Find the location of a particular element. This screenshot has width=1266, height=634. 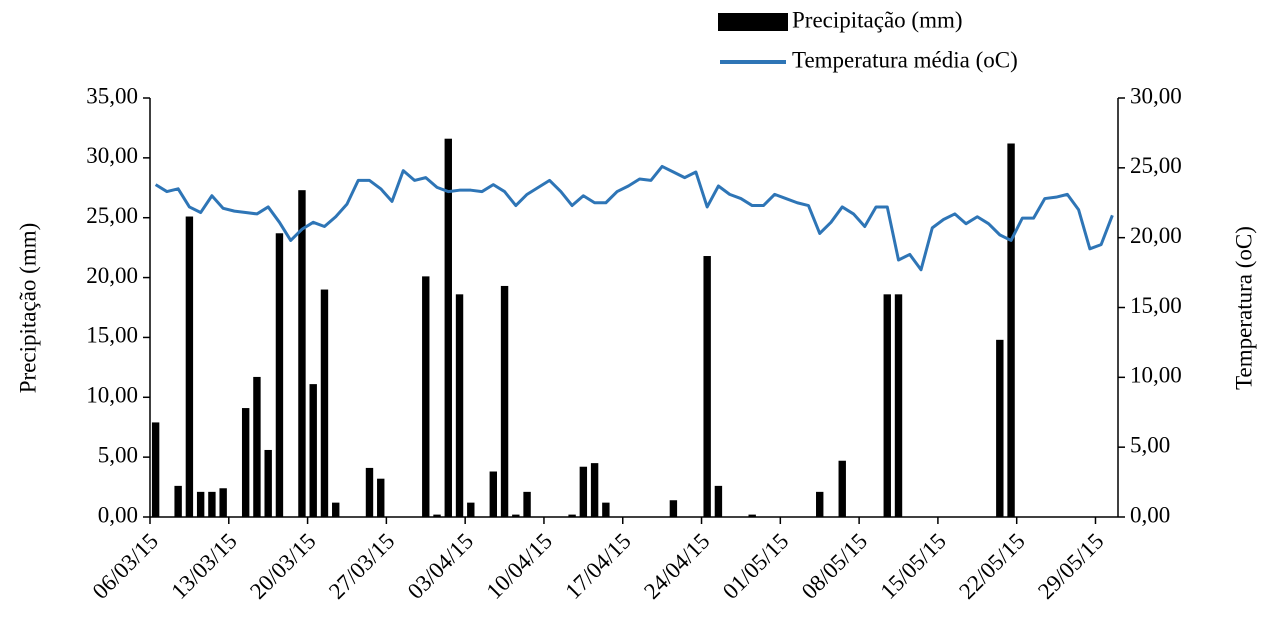

y-tick-label: 20,00 is located at coordinates (112, 275).